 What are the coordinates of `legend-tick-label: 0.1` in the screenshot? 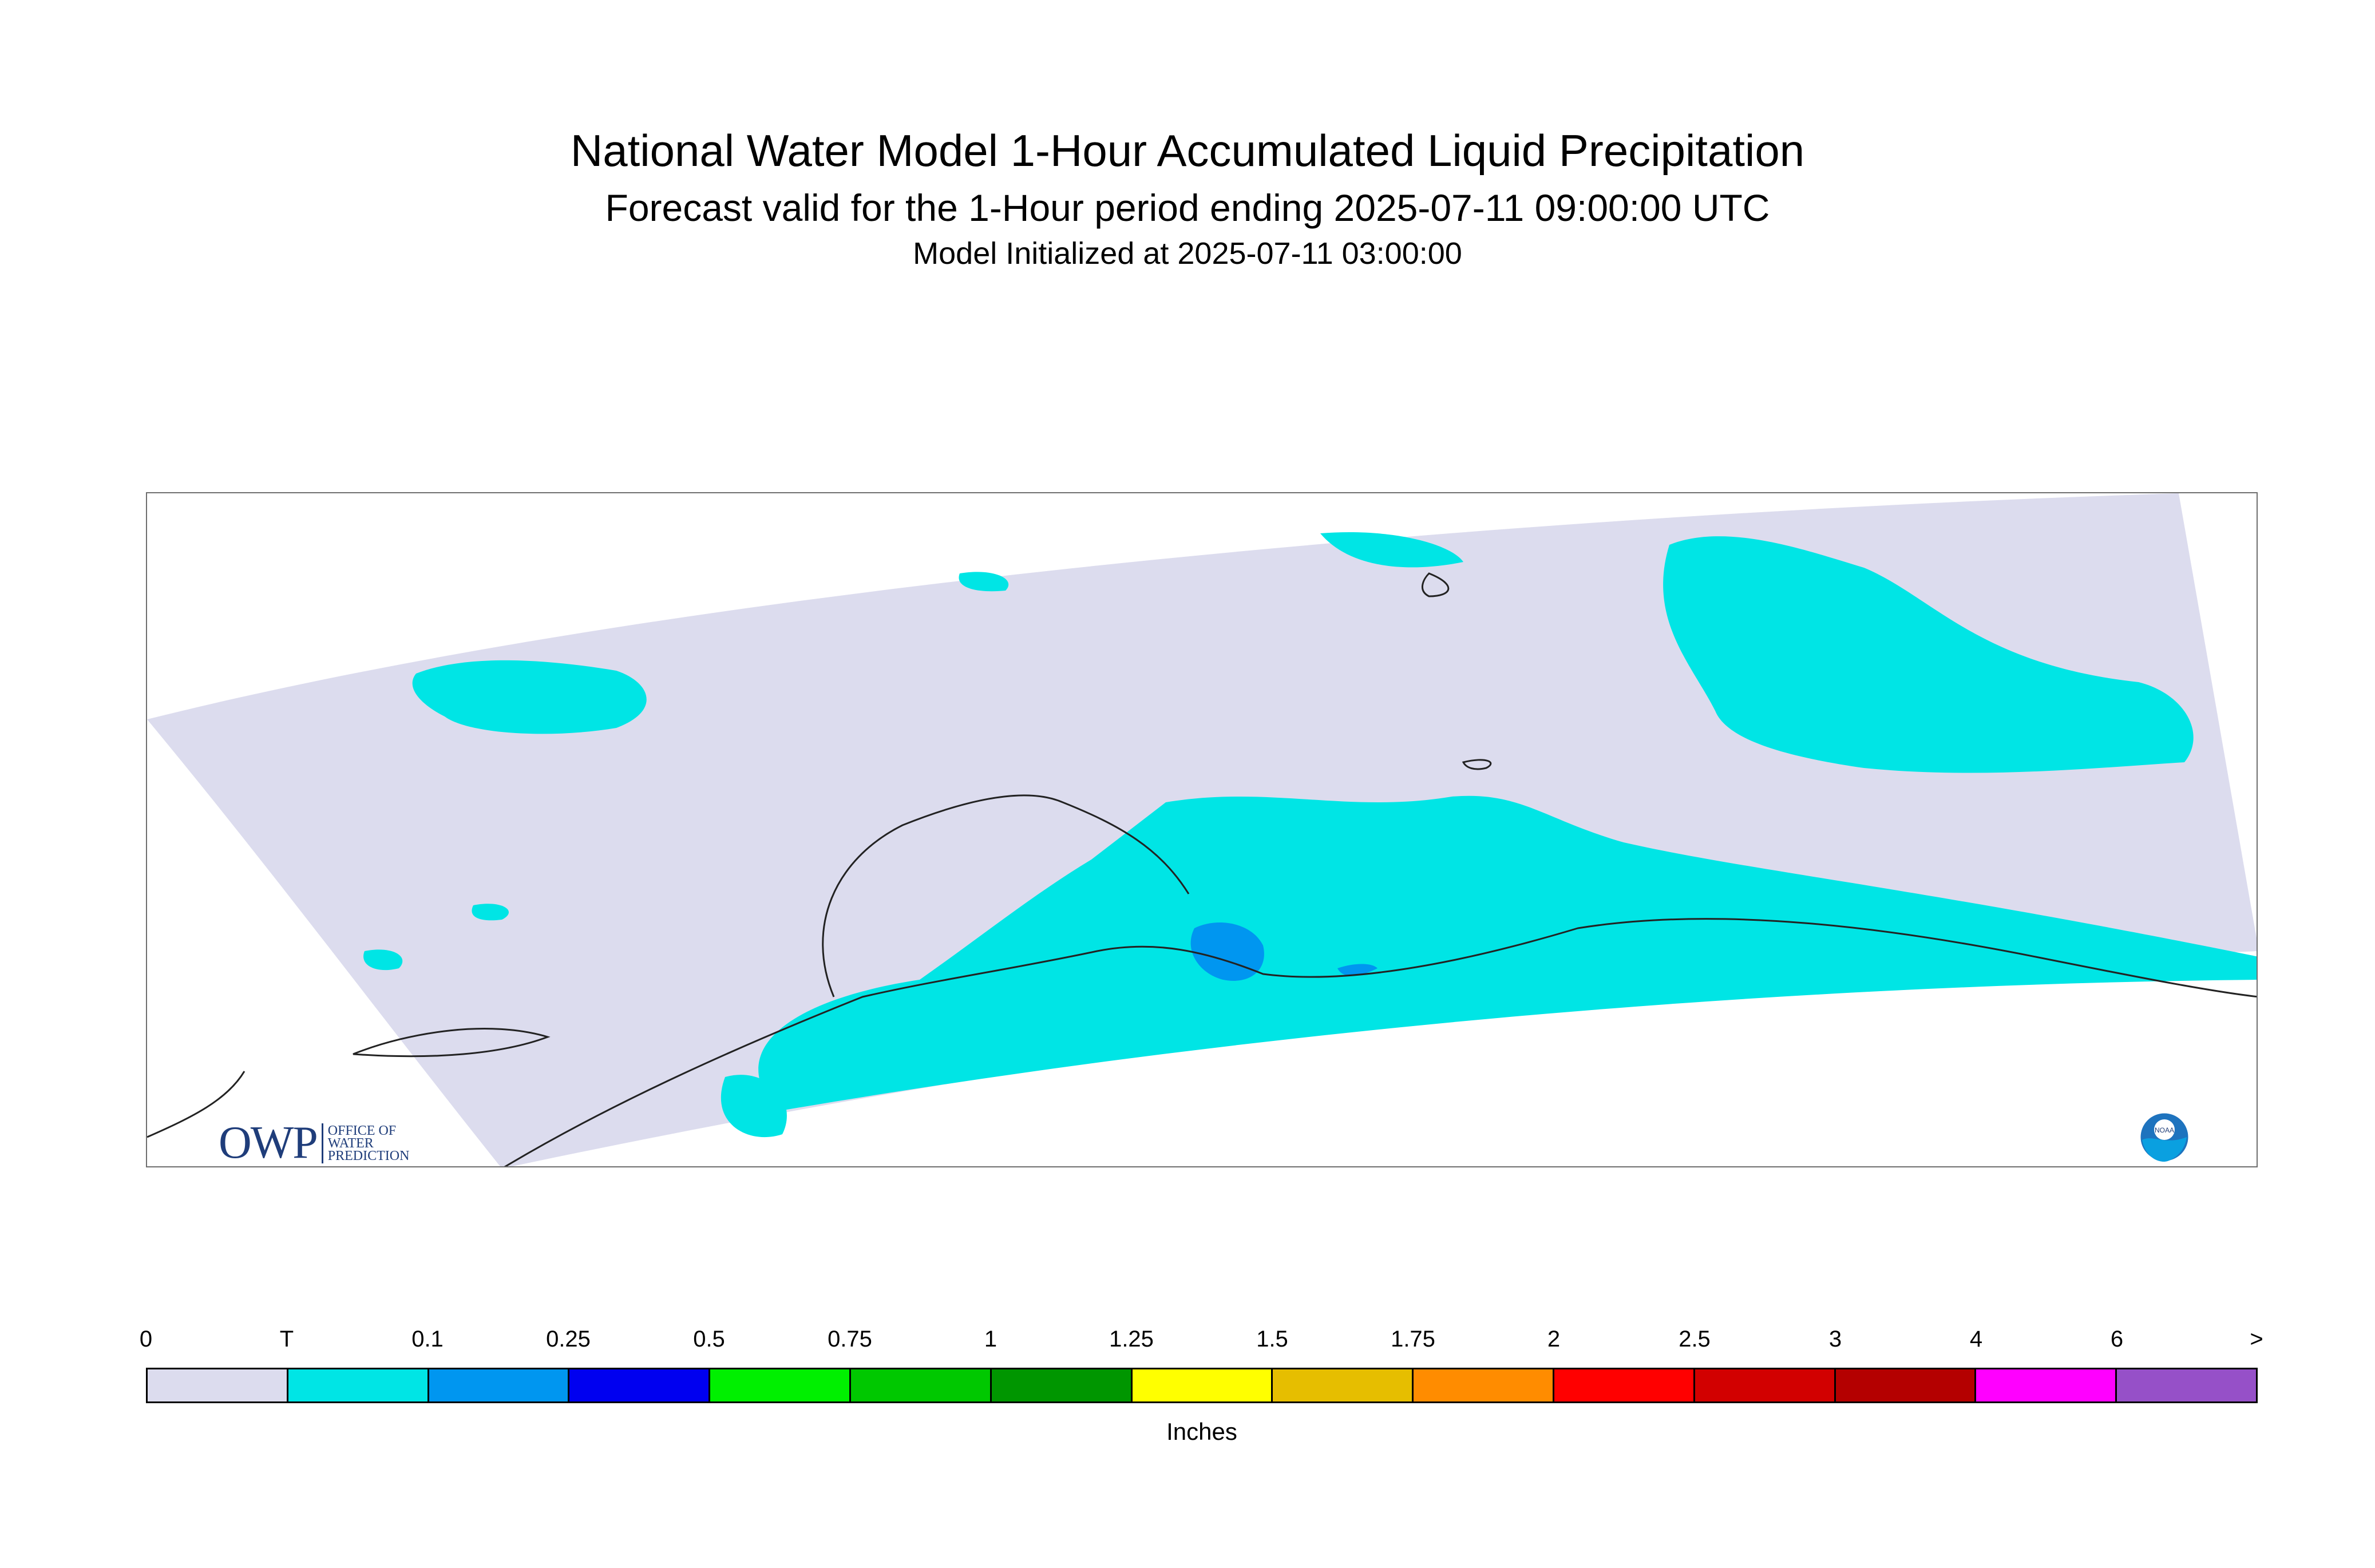 It's located at (427, 1339).